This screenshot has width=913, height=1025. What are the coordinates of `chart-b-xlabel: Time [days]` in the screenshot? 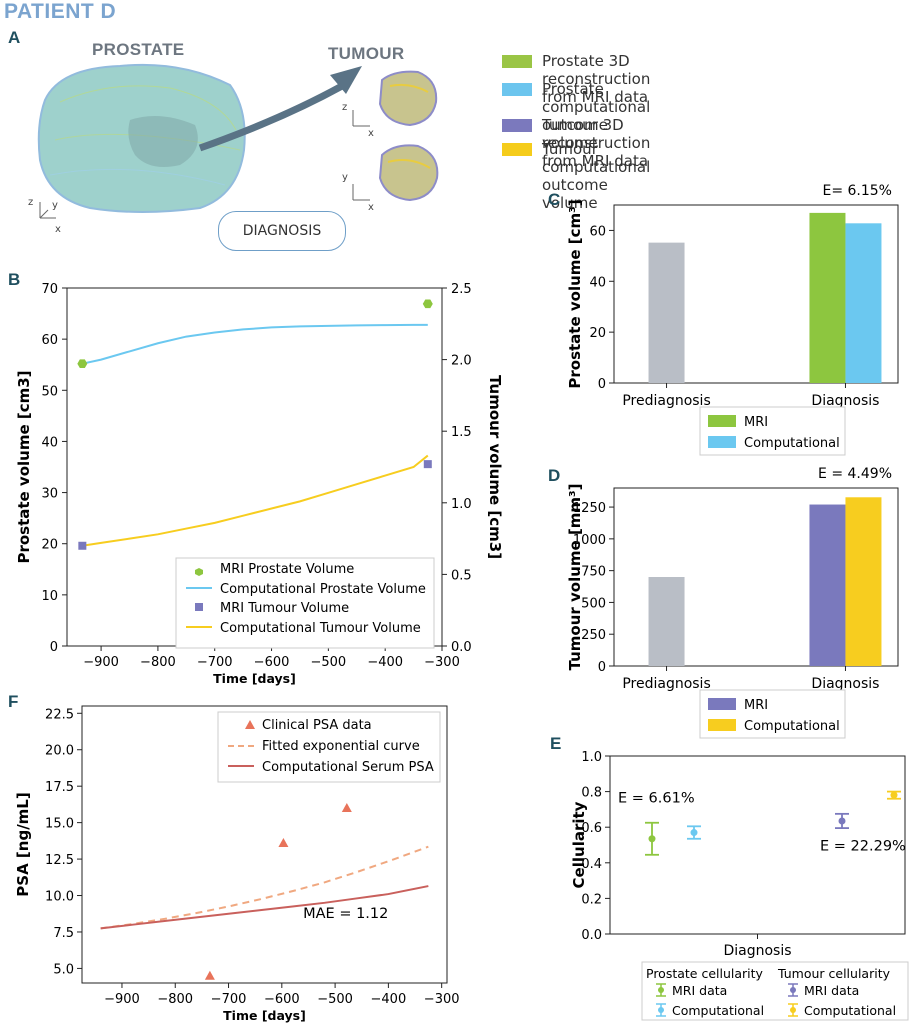 It's located at (254, 678).